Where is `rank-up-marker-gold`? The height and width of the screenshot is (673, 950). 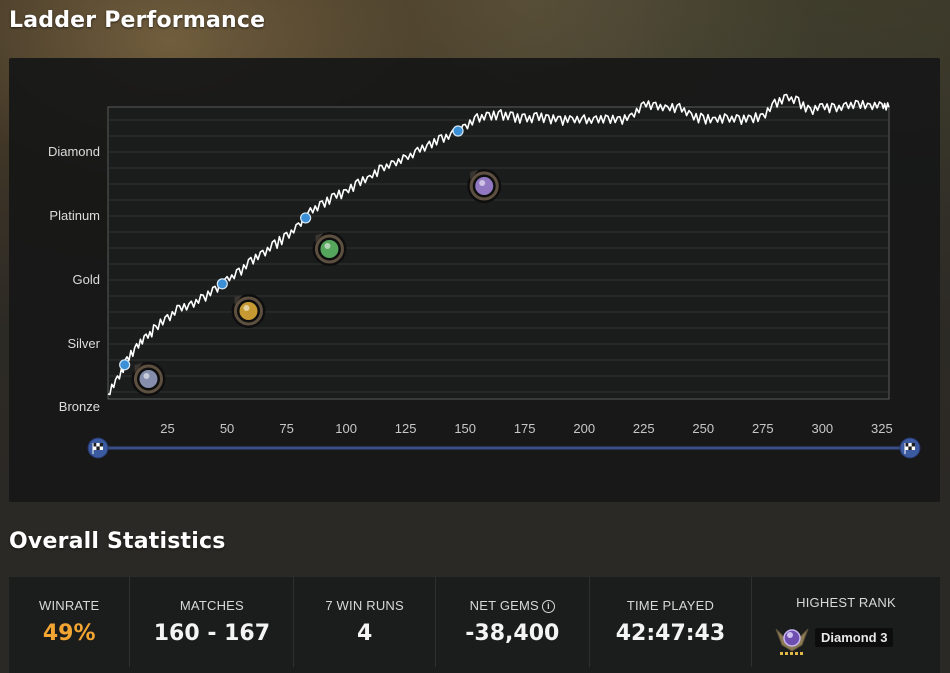 rank-up-marker-gold is located at coordinates (222, 284).